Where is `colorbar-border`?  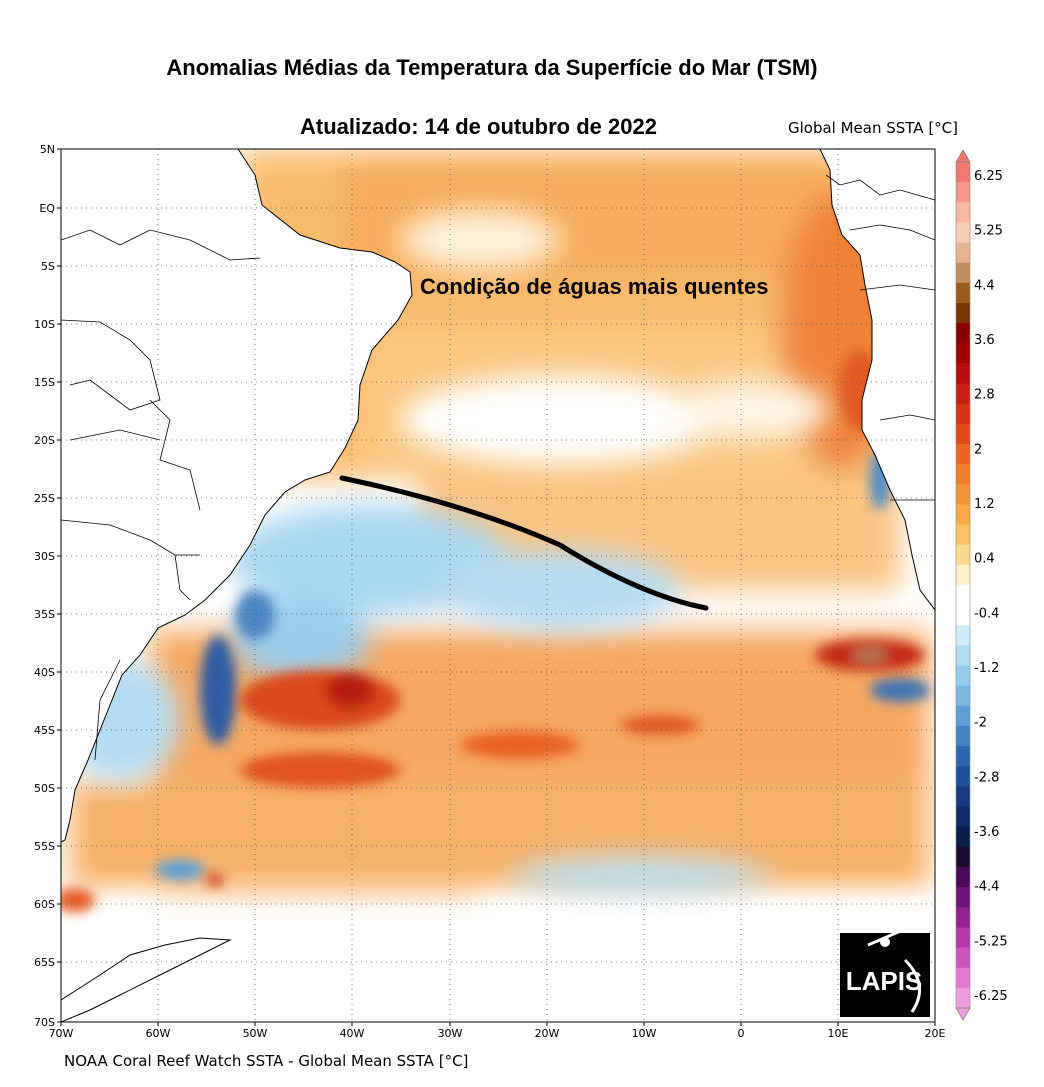 colorbar-border is located at coordinates (963, 585).